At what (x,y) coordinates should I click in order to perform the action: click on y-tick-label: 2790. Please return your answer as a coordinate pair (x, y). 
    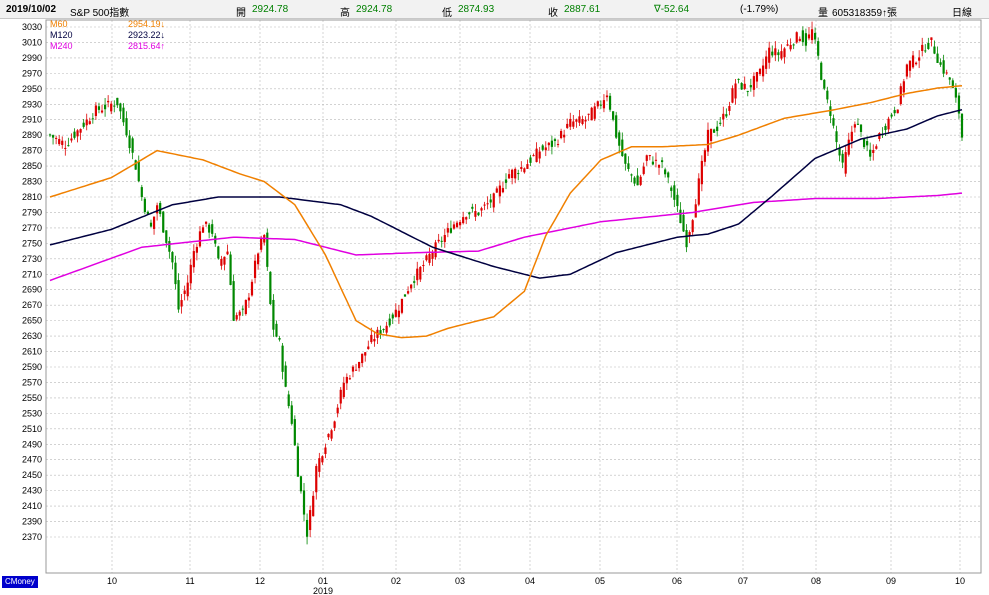
    Looking at the image, I should click on (32, 212).